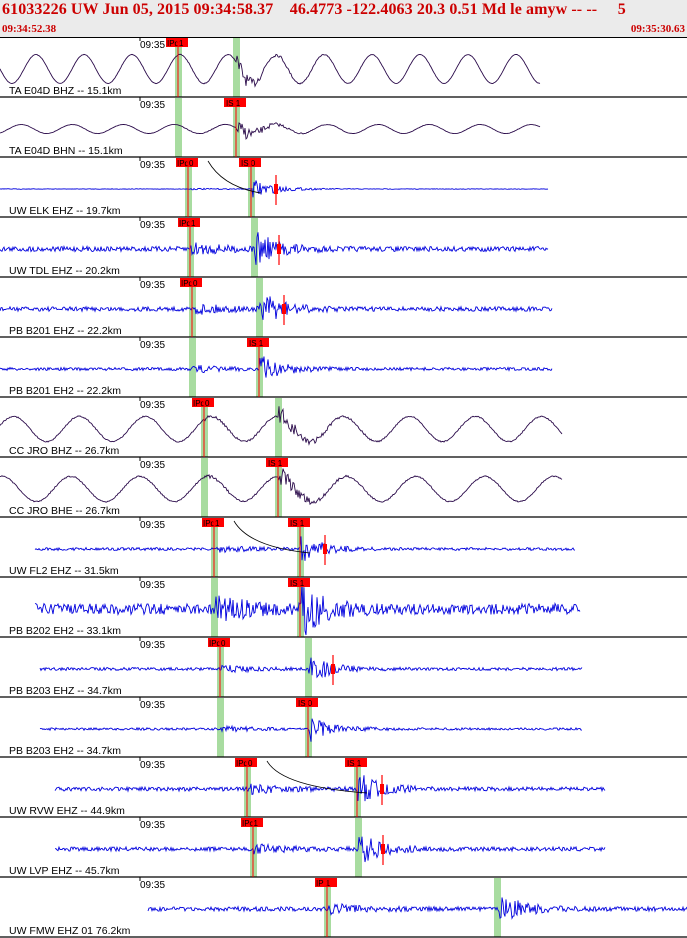  I want to click on station-label: UW TDL EHZ -- 20.2km, so click(64, 271).